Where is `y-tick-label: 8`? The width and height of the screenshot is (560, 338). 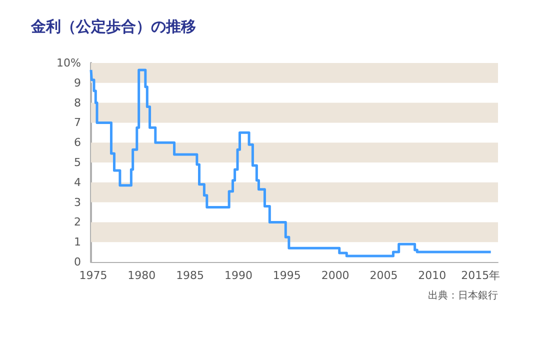 y-tick-label: 8 is located at coordinates (77, 103).